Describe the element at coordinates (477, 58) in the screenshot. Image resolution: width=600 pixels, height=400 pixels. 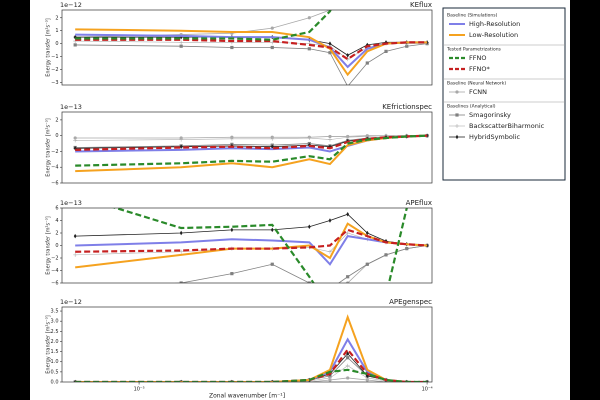
I see `legend-label: FFNO` at that location.